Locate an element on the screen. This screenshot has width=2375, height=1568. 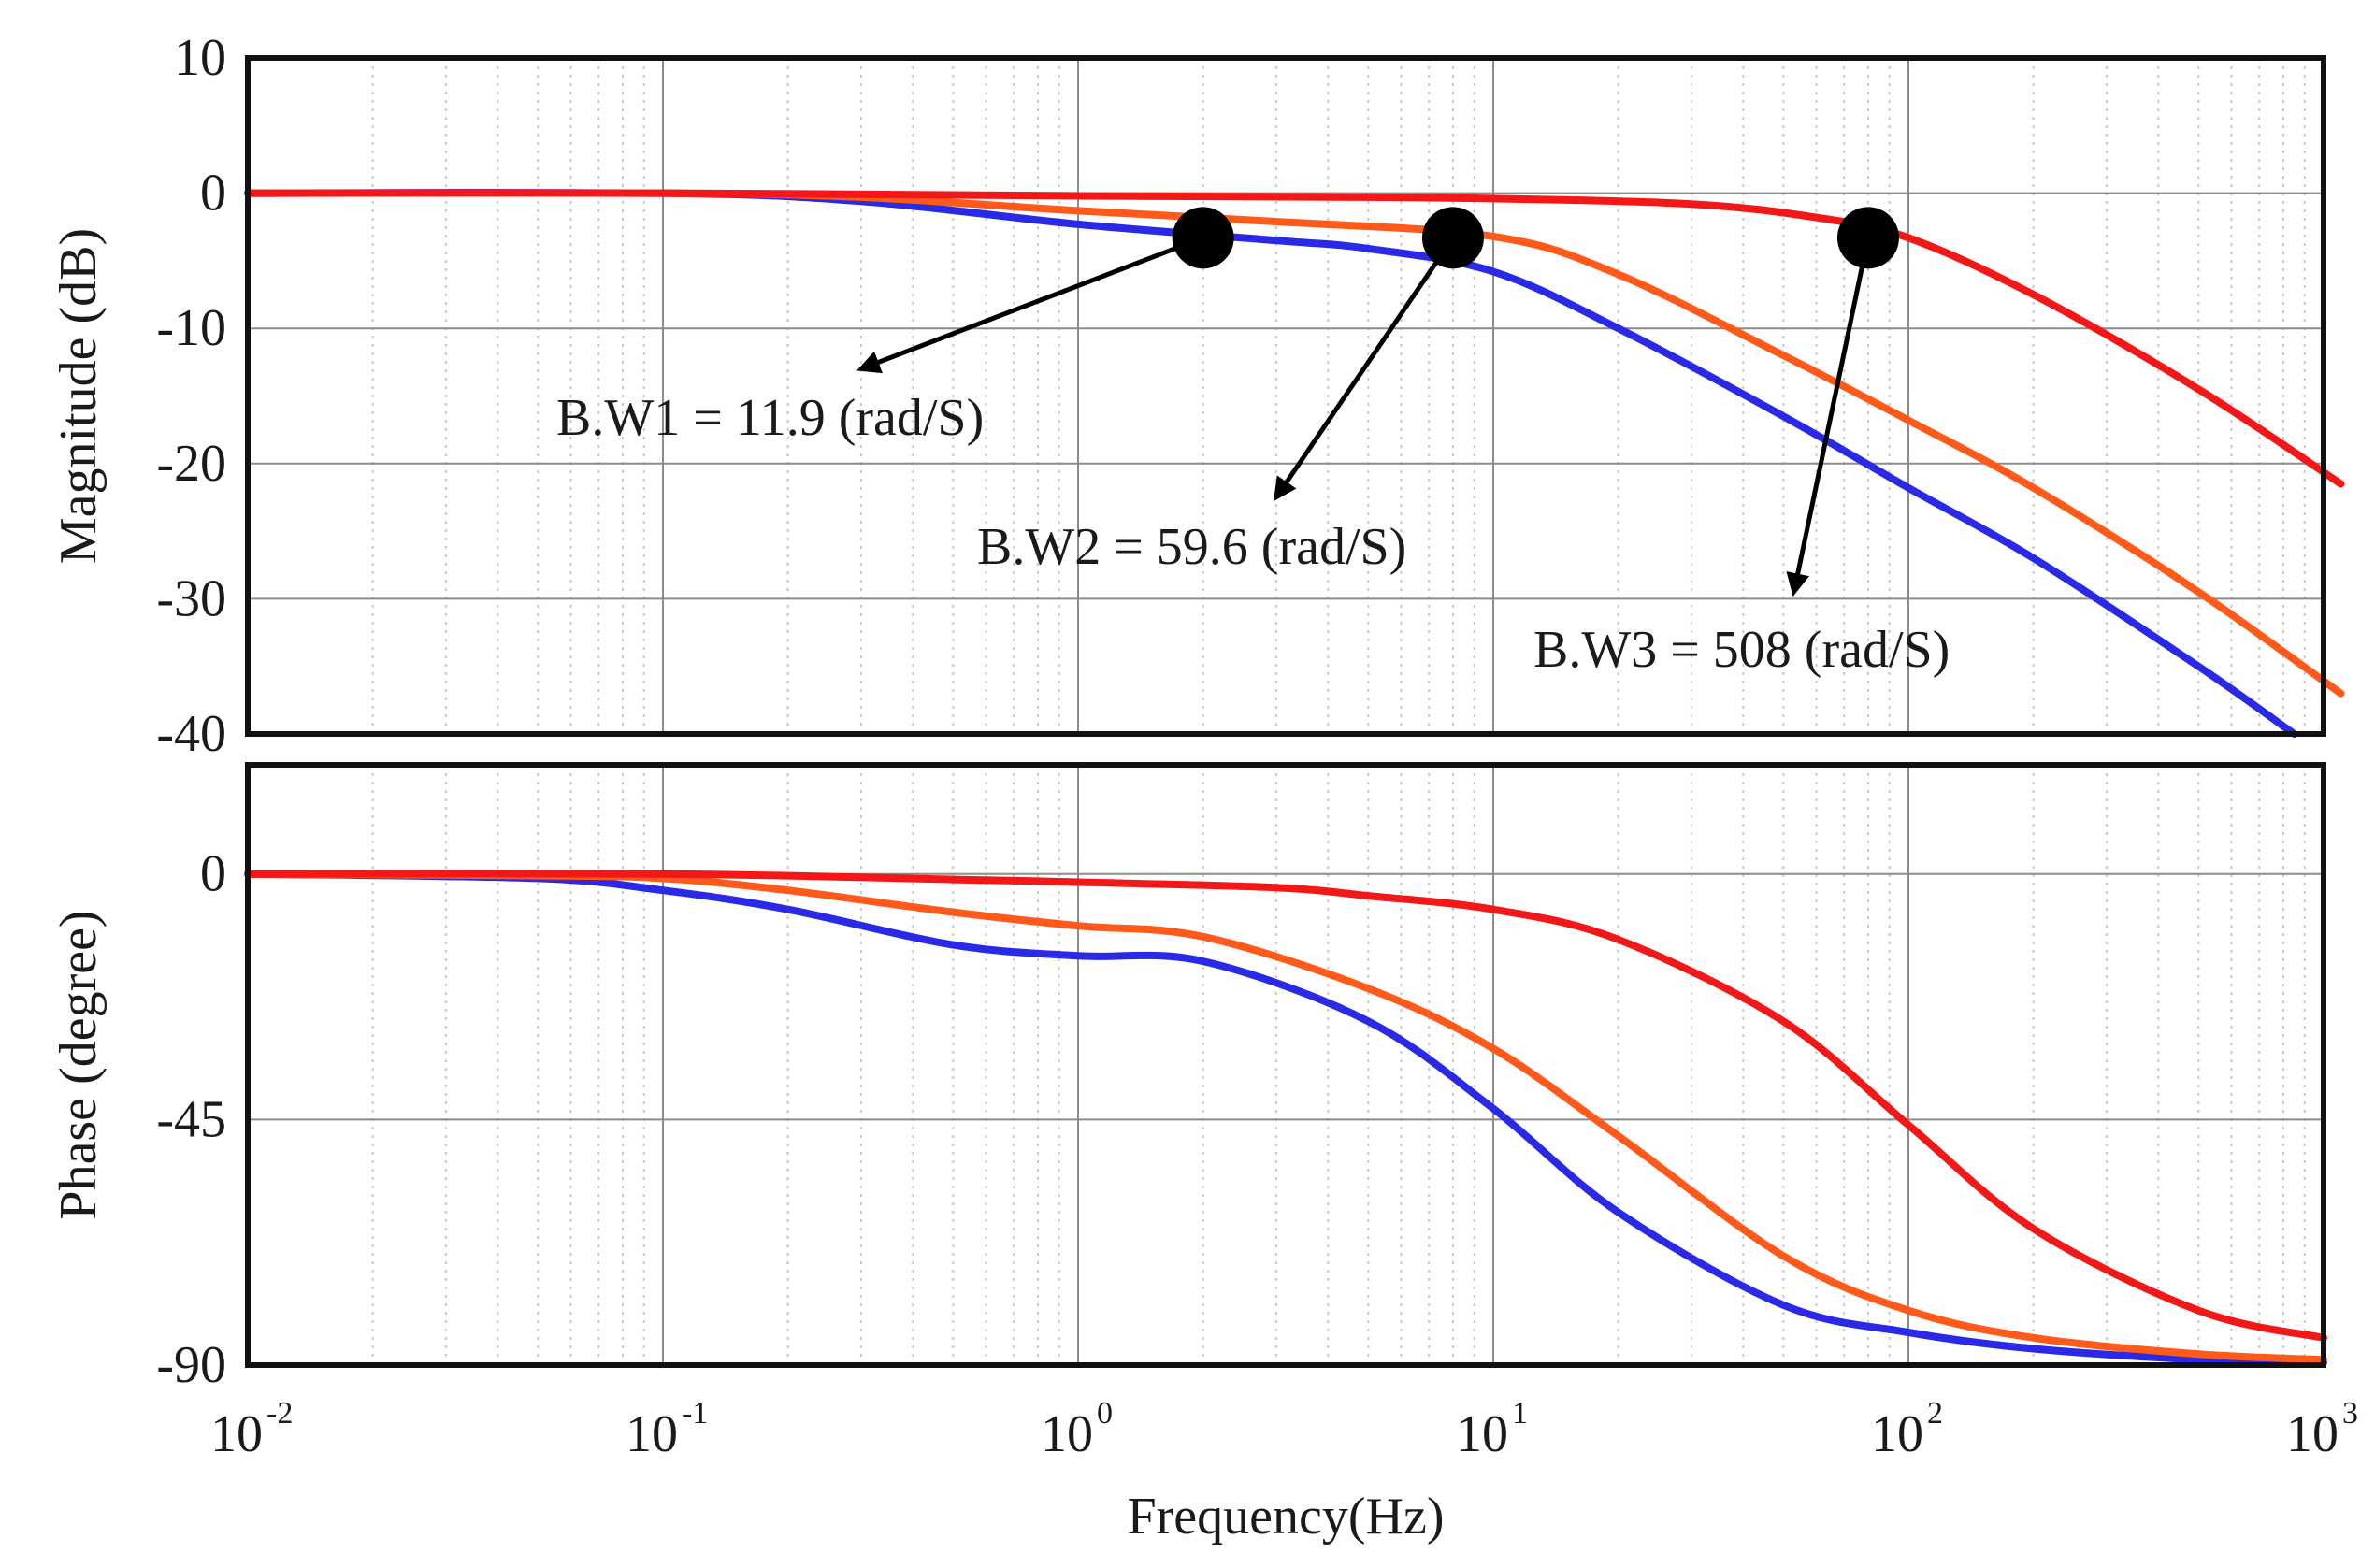
xtick-label: 10 3 is located at coordinates (2322, 1429).